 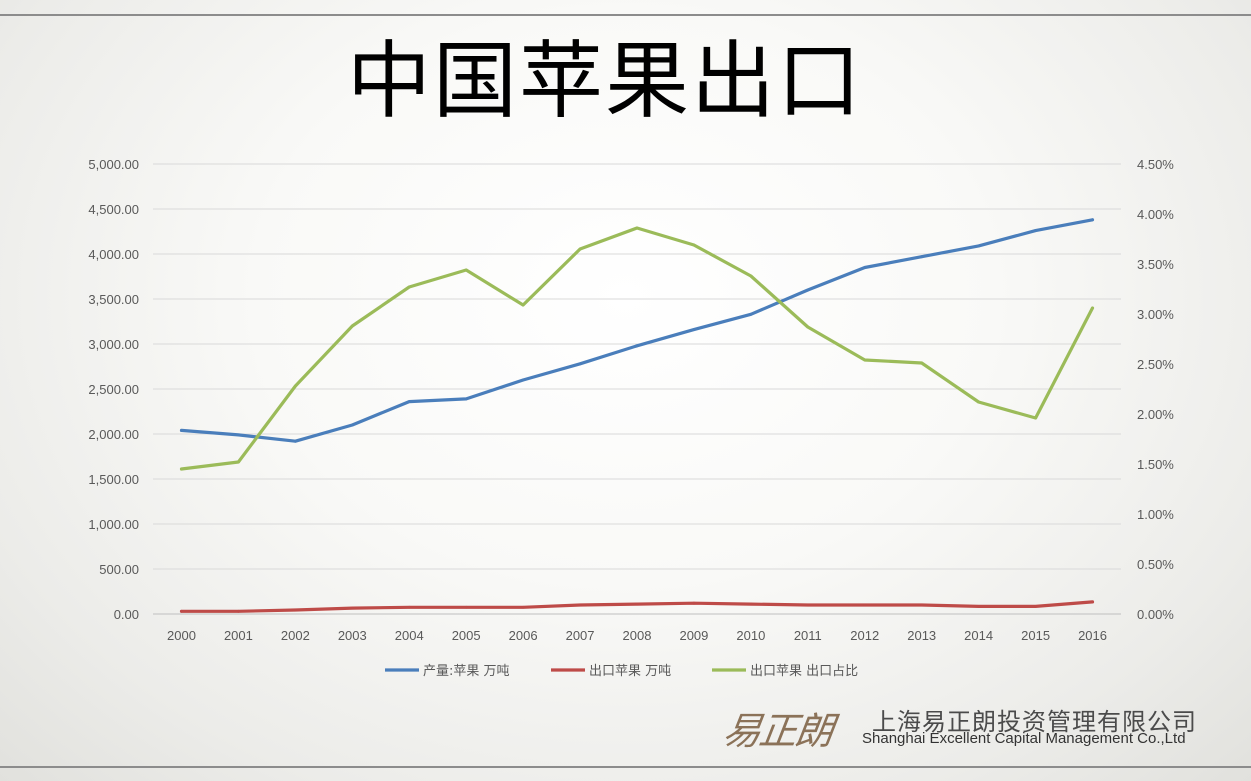 What do you see at coordinates (1092, 635) in the screenshot?
I see `x-tick-label: 2016` at bounding box center [1092, 635].